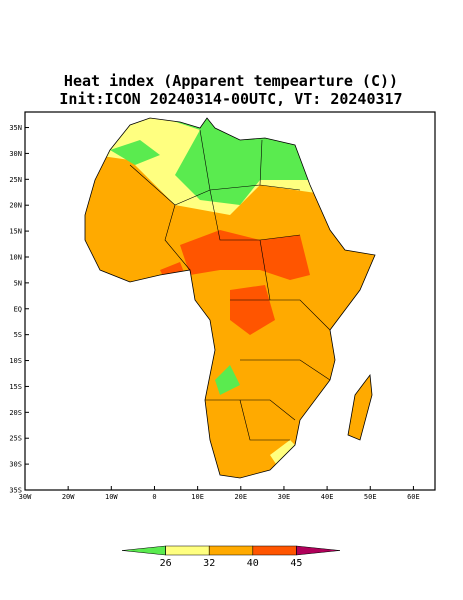 Image resolution: width=463 pixels, height=600 pixels. Describe the element at coordinates (15, 232) in the screenshot. I see `y-tick-label: 15N` at that location.